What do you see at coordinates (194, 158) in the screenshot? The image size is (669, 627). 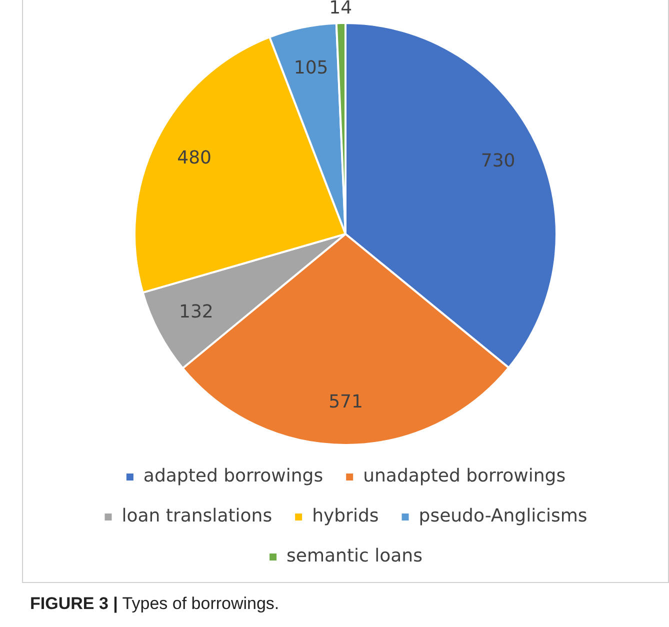 I see `data-label: 480` at bounding box center [194, 158].